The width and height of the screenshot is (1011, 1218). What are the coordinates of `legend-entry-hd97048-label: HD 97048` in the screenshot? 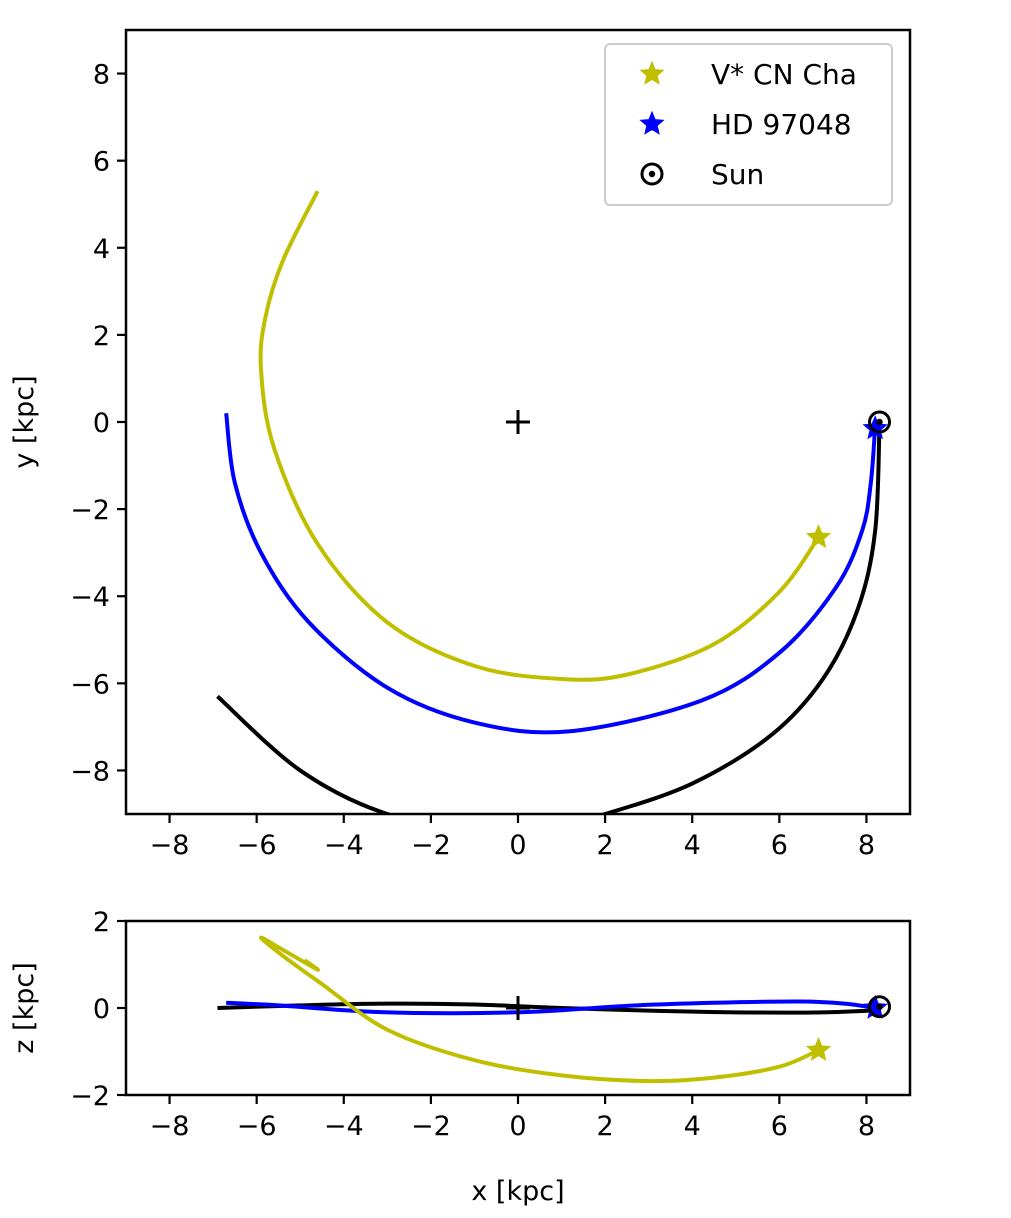 It's located at (781, 124).